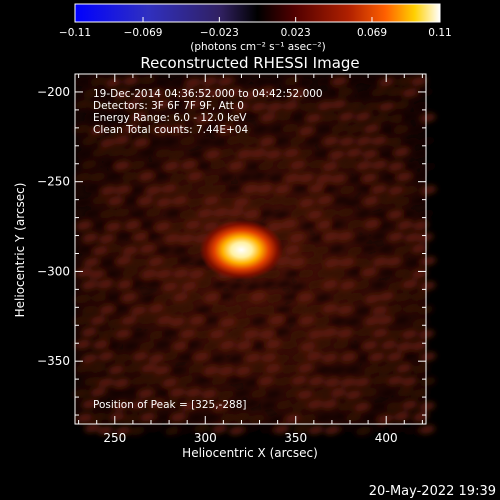 The height and width of the screenshot is (500, 500). What do you see at coordinates (75, 33) in the screenshot?
I see `colorbar-tick-label: −0.11` at bounding box center [75, 33].